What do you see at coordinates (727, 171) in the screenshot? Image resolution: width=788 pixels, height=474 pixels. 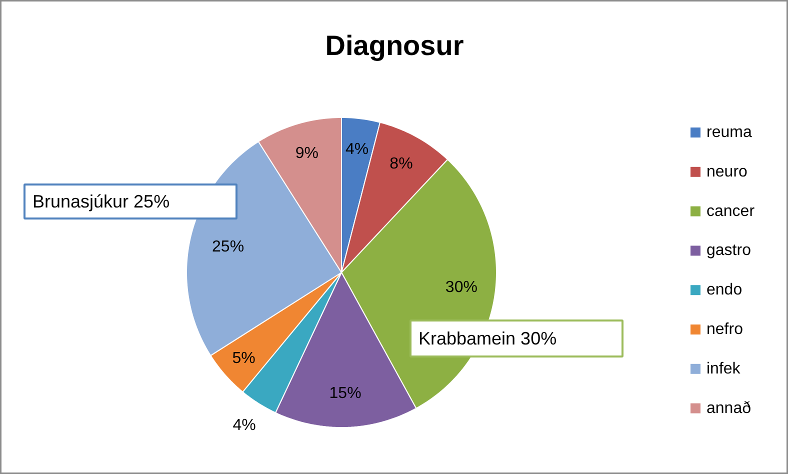 I see `legend-label: neuro` at bounding box center [727, 171].